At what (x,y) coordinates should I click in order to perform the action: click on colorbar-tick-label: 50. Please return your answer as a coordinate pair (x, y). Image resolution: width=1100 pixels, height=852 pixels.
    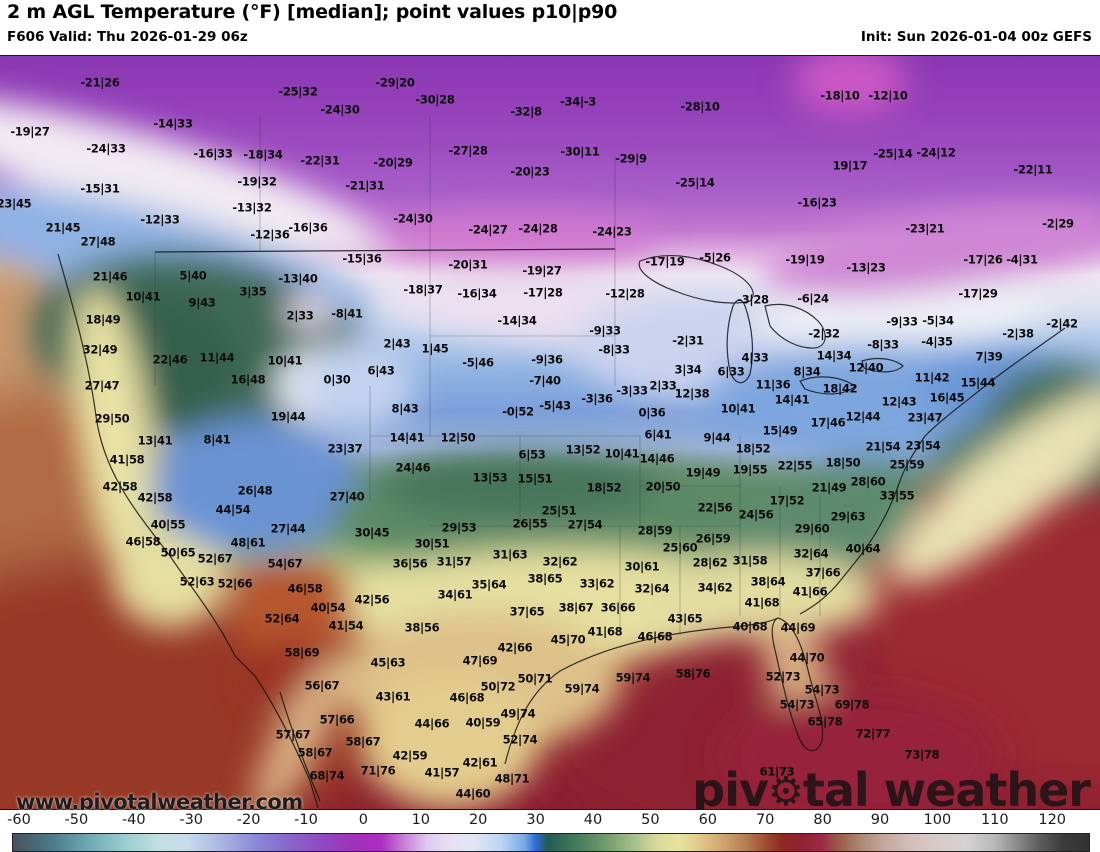
    Looking at the image, I should click on (650, 820).